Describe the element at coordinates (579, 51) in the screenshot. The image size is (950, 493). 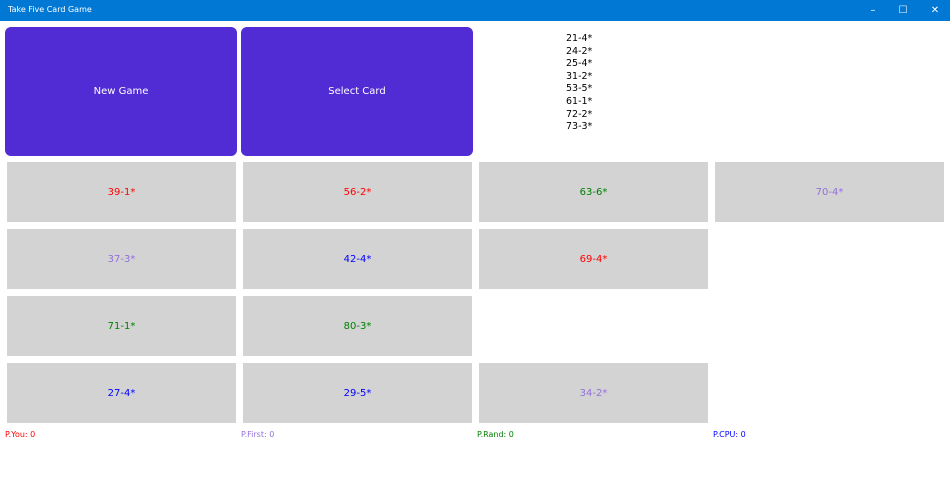
I see `hand-card: 24-2*` at that location.